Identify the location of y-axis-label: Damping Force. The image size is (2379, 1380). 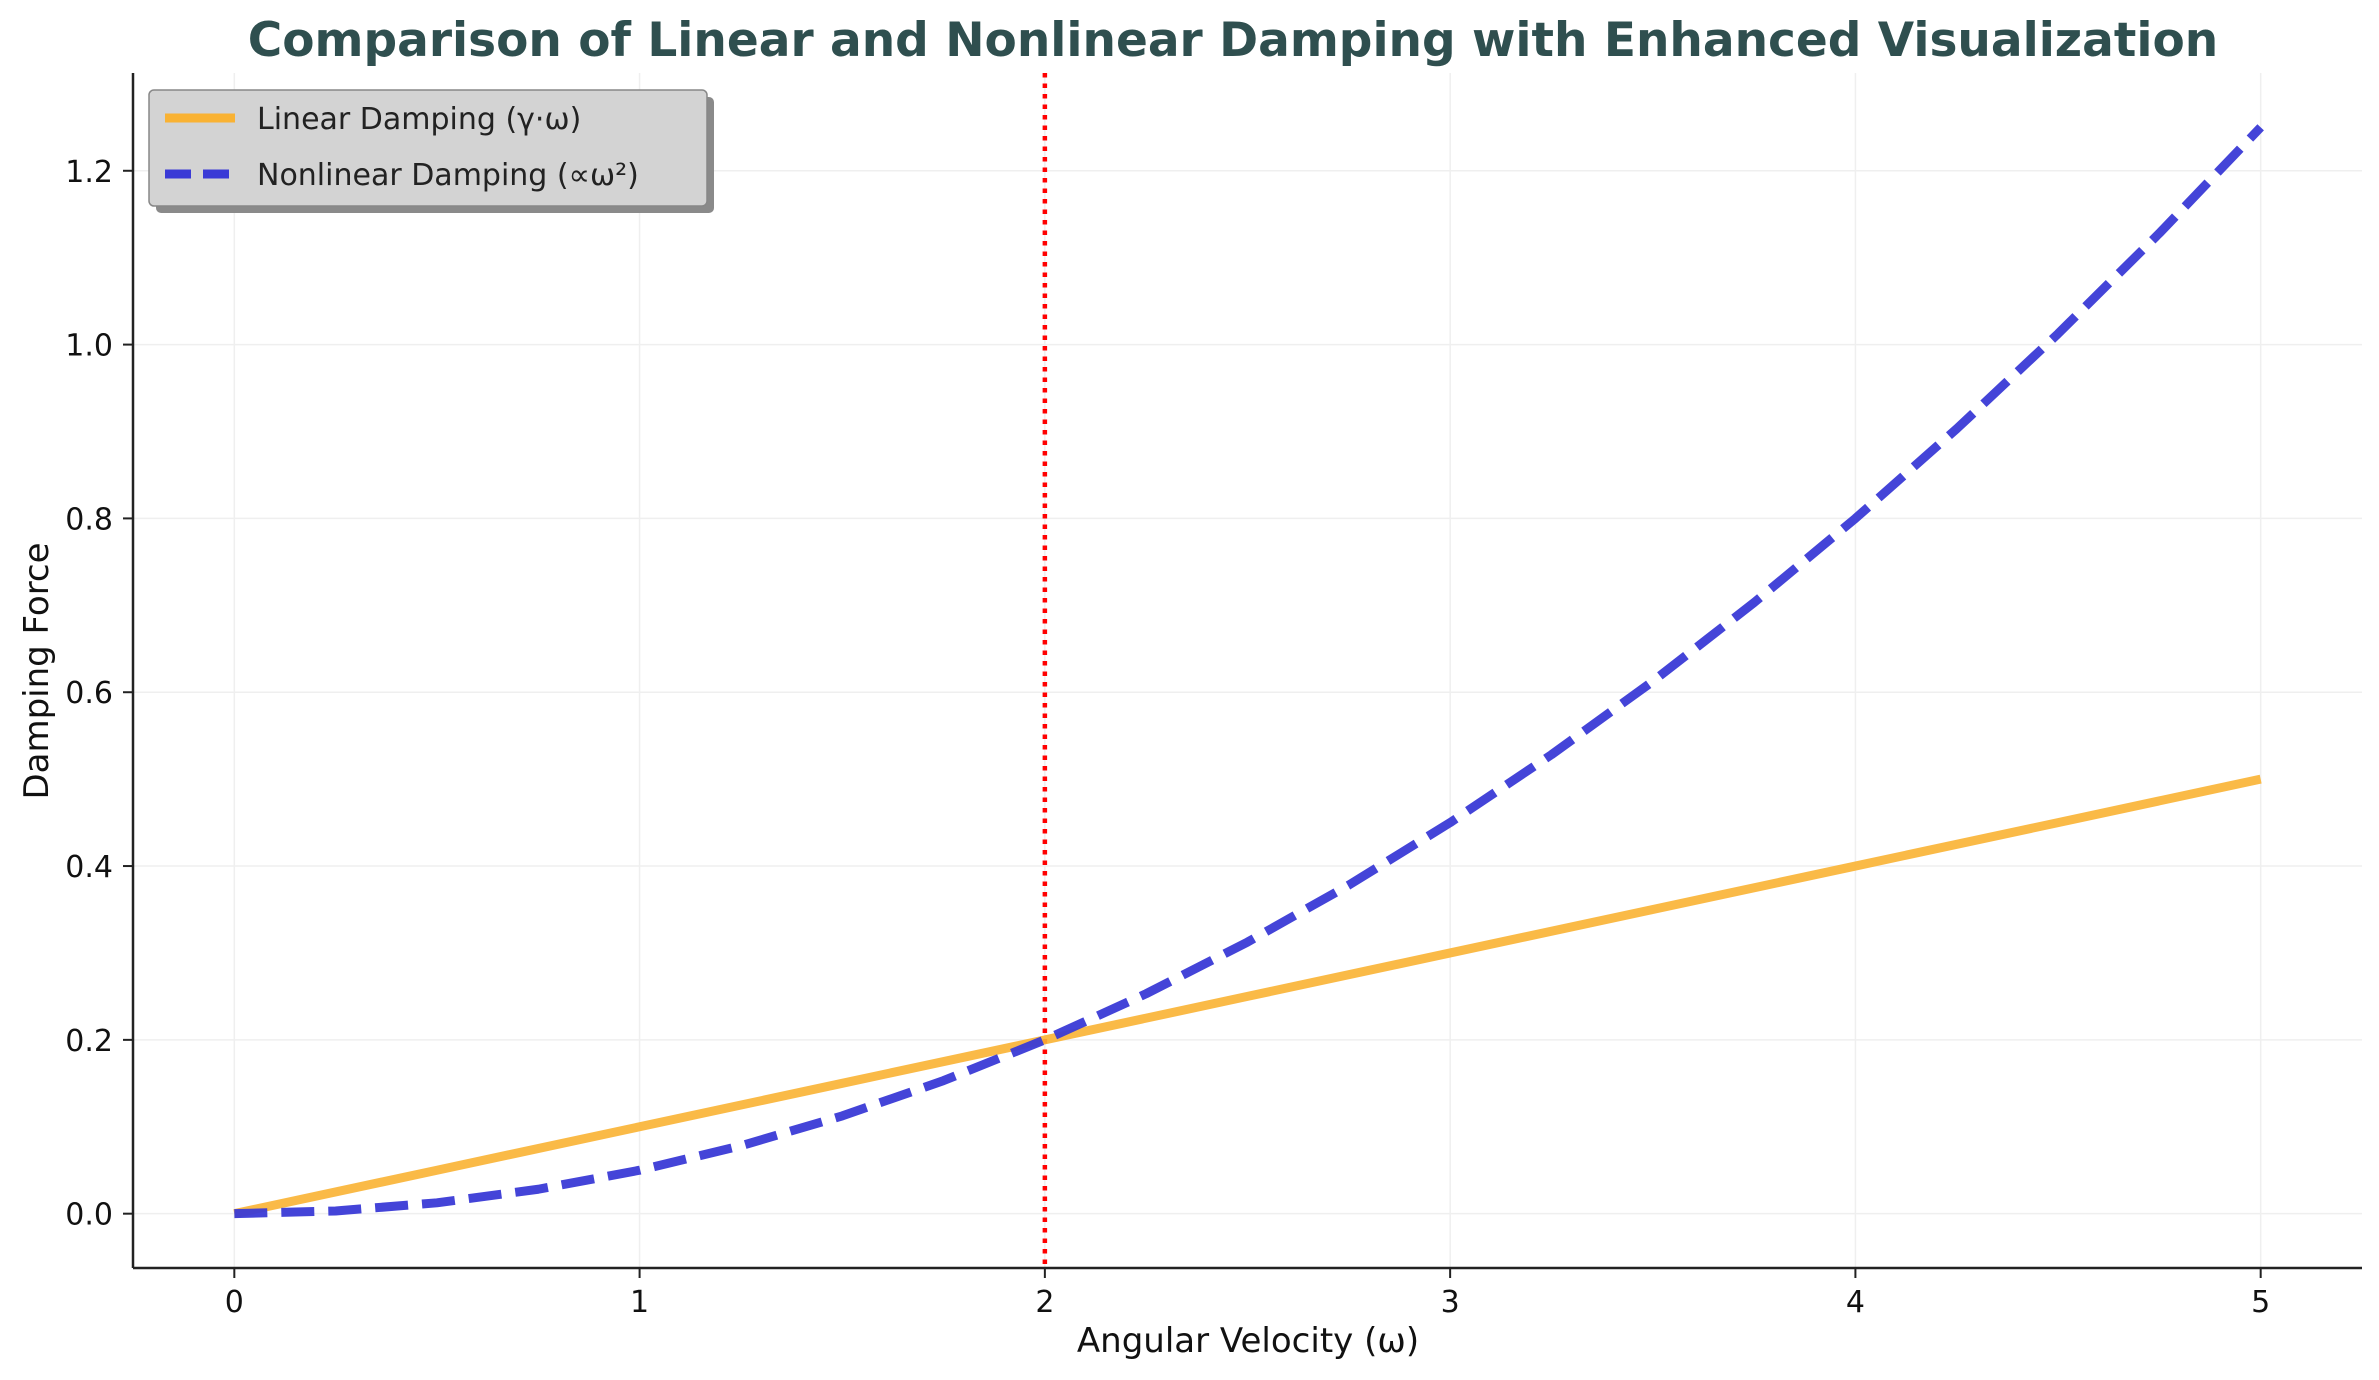
(37, 670).